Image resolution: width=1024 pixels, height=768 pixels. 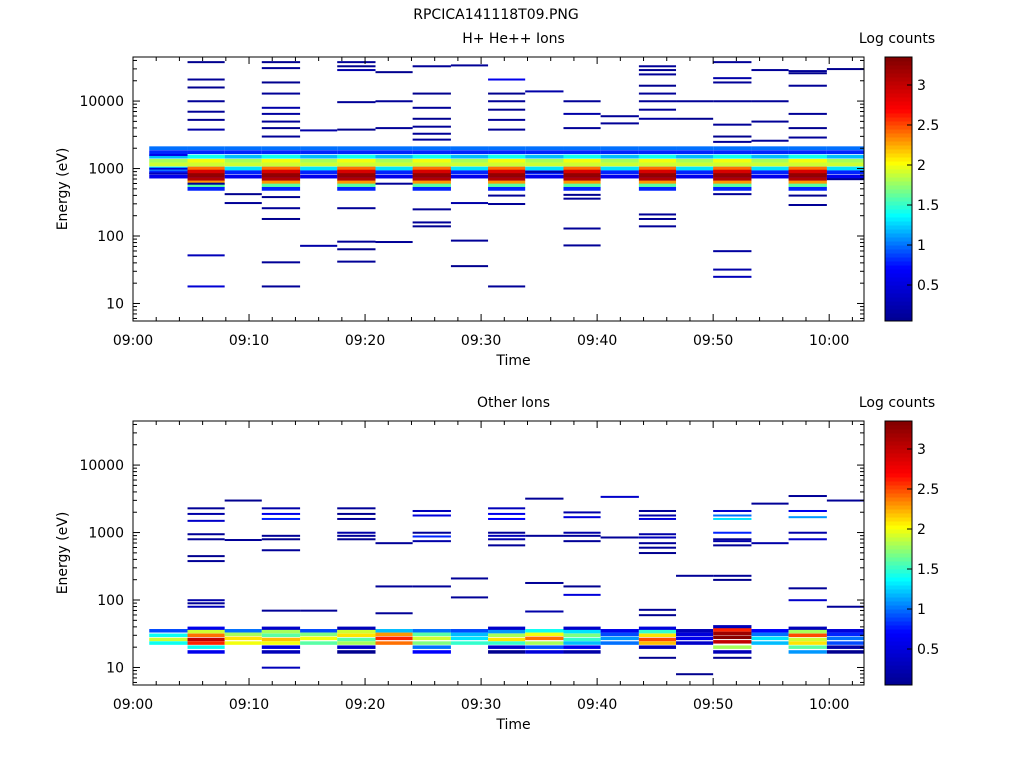 I want to click on x-tick-label: 09:00, so click(x=133, y=341).